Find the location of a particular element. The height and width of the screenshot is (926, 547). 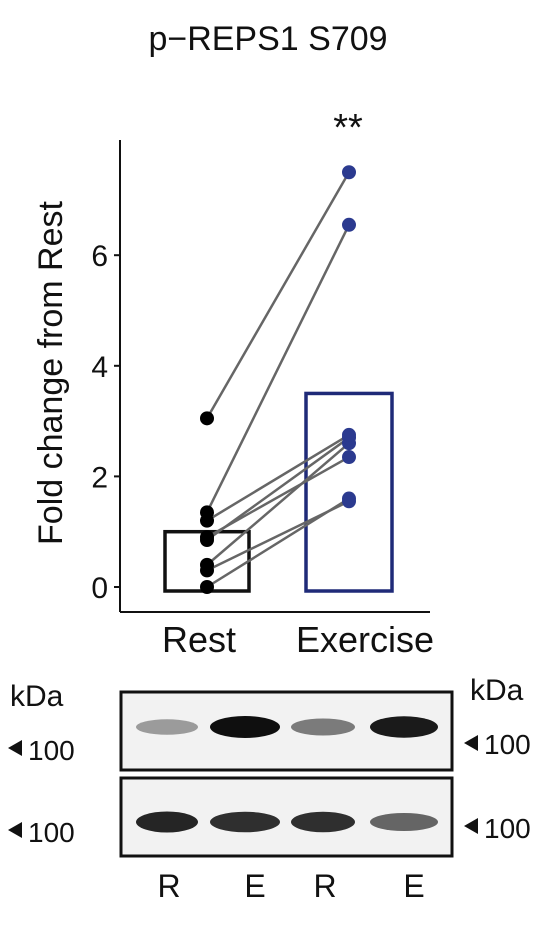

marker-right-top: 100 is located at coordinates (507, 744).